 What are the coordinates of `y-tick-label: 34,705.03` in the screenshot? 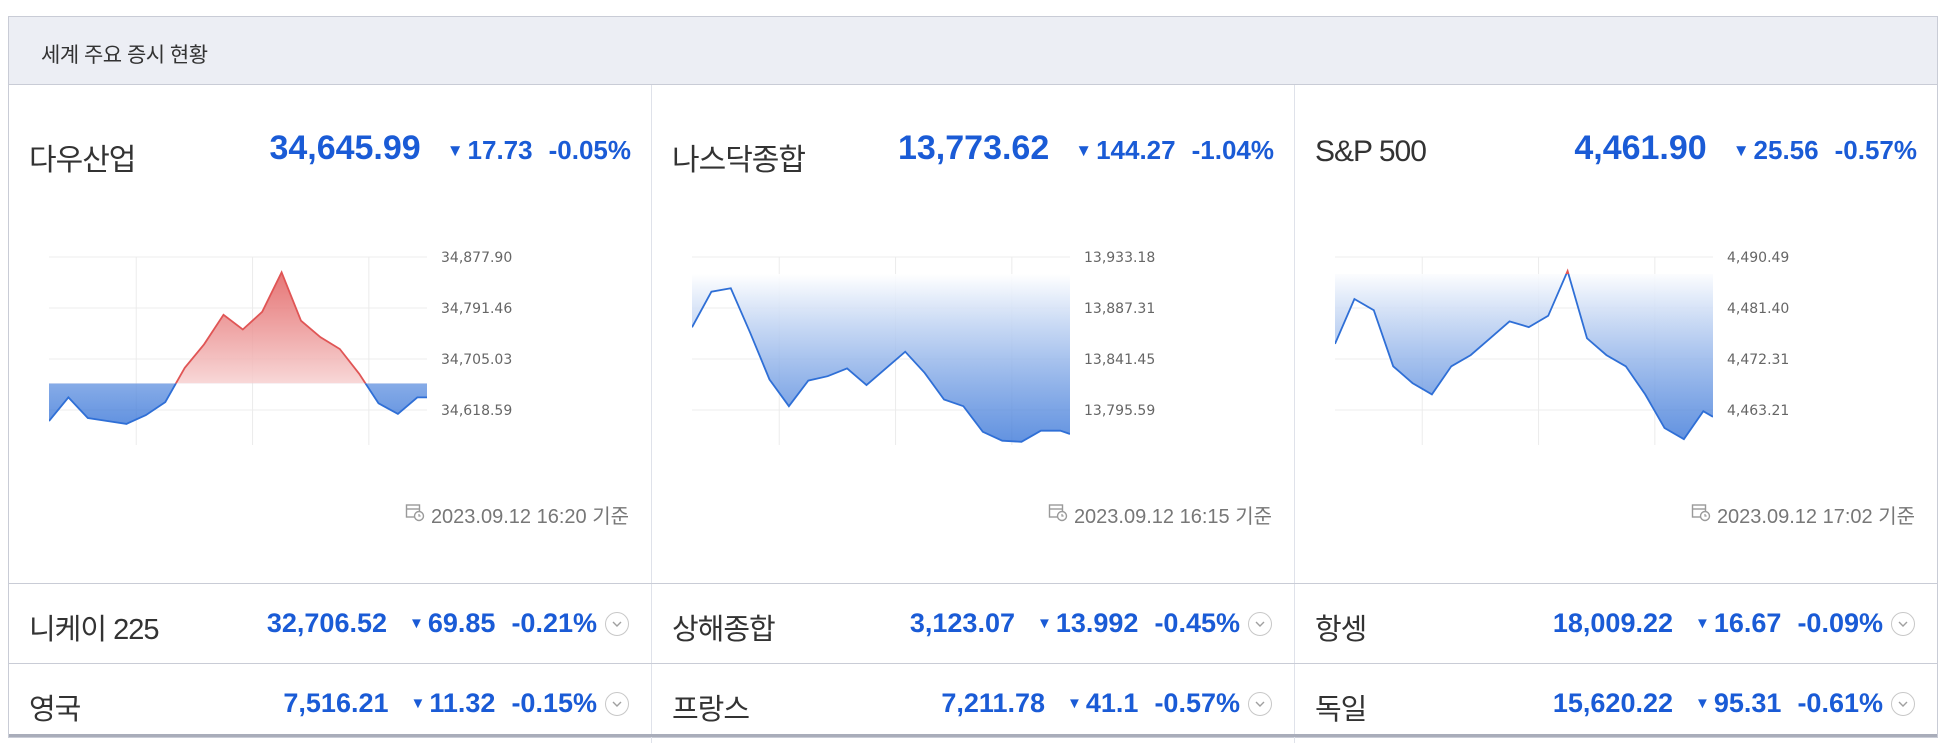 It's located at (476, 360).